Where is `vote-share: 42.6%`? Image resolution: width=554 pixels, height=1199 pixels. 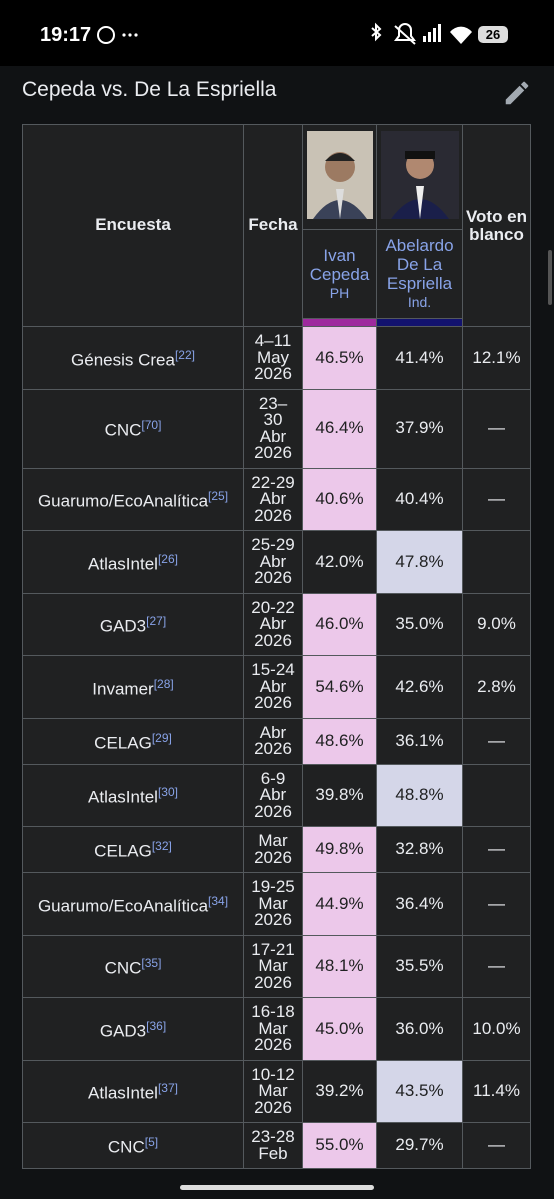 vote-share: 42.6% is located at coordinates (419, 687).